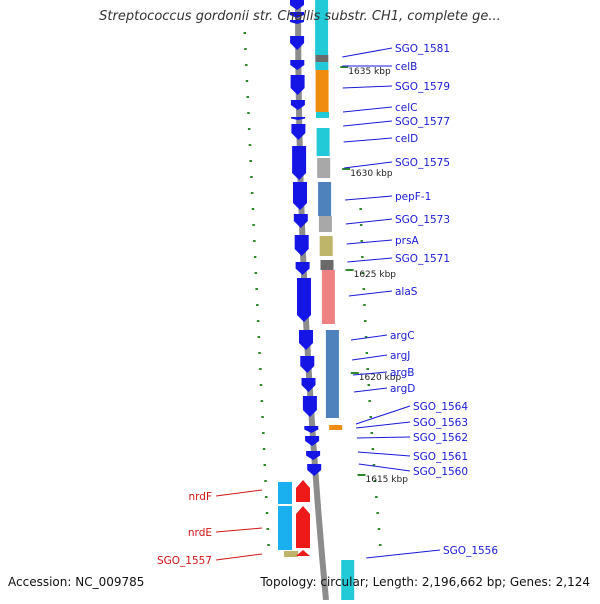 This screenshot has width=600, height=604. I want to click on gene-label: celC, so click(406, 108).